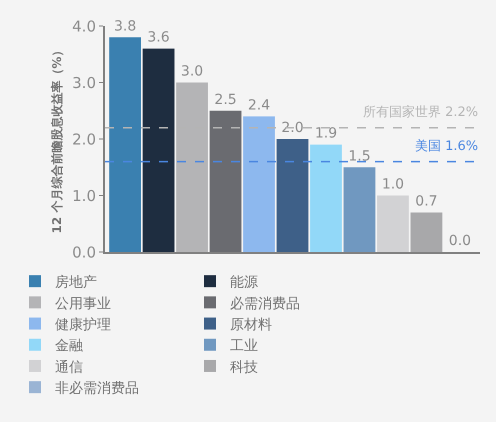 This screenshot has height=422, width=496. I want to click on legend-label: 公用事业, so click(83, 304).